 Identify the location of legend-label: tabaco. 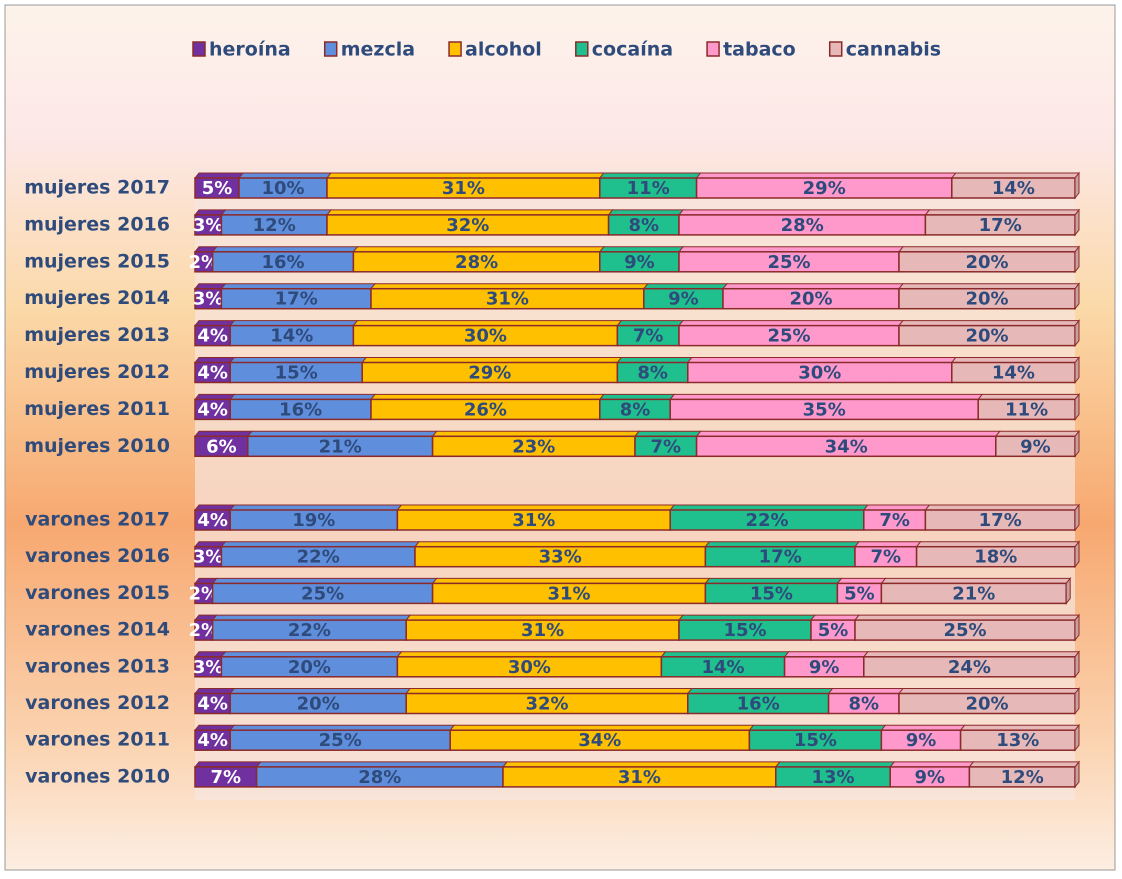
(759, 50).